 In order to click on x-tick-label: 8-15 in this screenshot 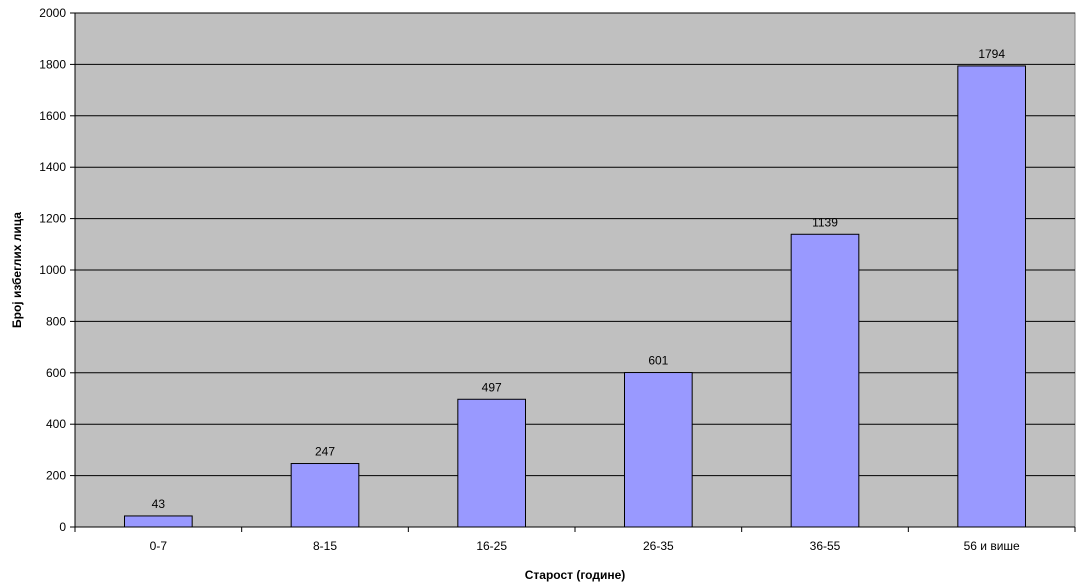, I will do `click(325, 546)`.